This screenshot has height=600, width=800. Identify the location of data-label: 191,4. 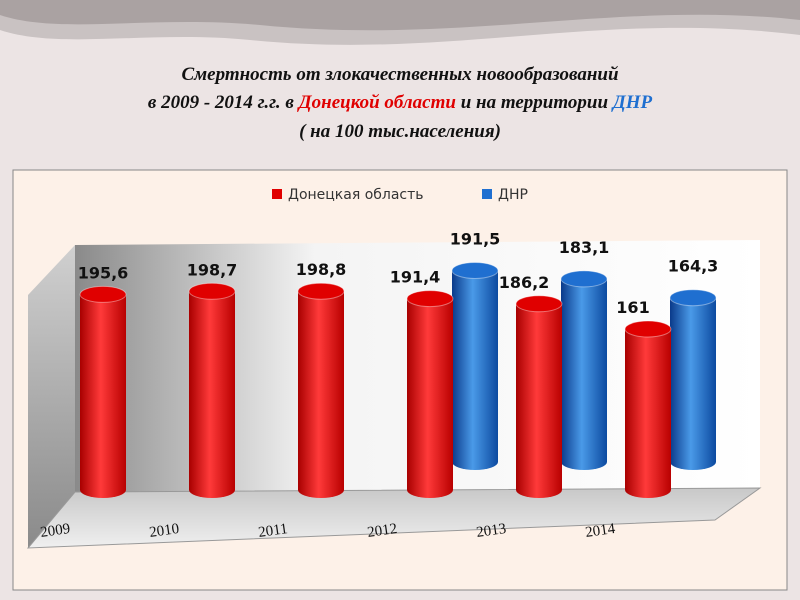
(415, 277).